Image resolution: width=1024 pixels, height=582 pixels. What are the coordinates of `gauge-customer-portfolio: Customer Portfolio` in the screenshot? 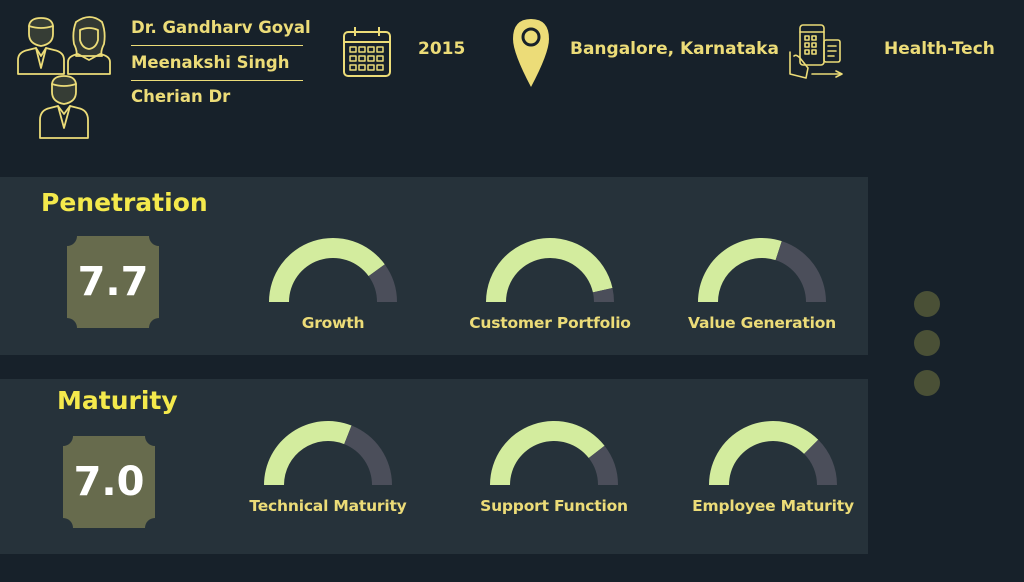 It's located at (550, 291).